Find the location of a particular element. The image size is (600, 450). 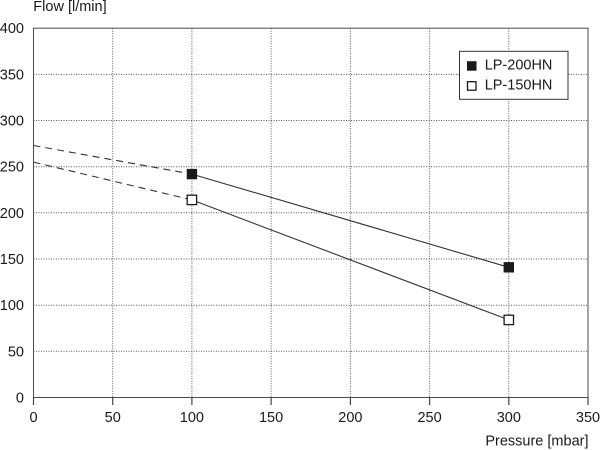

svg-text: 400 is located at coordinates (12, 29).